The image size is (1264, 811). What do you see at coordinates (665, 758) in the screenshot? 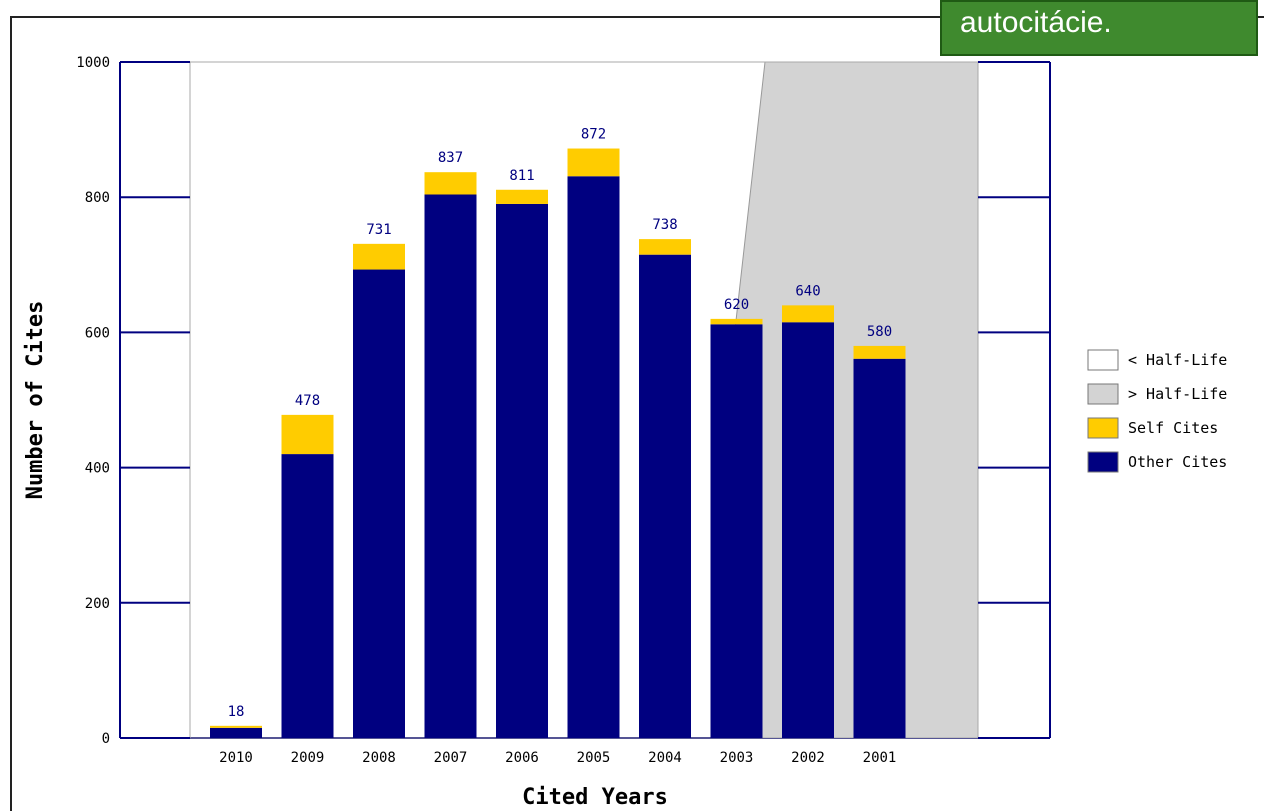
I see `x-tick-label: 2004` at bounding box center [665, 758].